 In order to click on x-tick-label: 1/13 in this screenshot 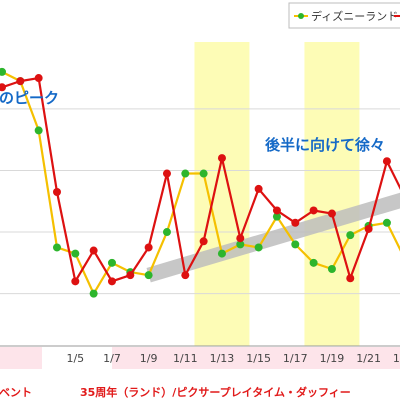, I will do `click(222, 358)`.